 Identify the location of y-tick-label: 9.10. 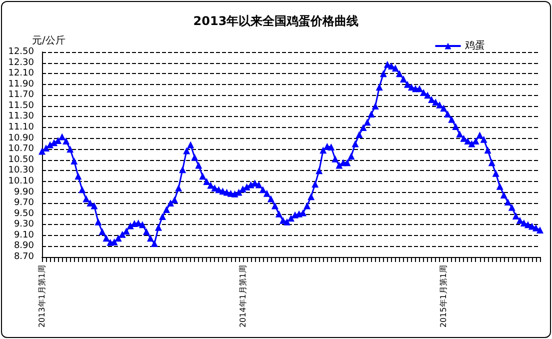
(24, 235).